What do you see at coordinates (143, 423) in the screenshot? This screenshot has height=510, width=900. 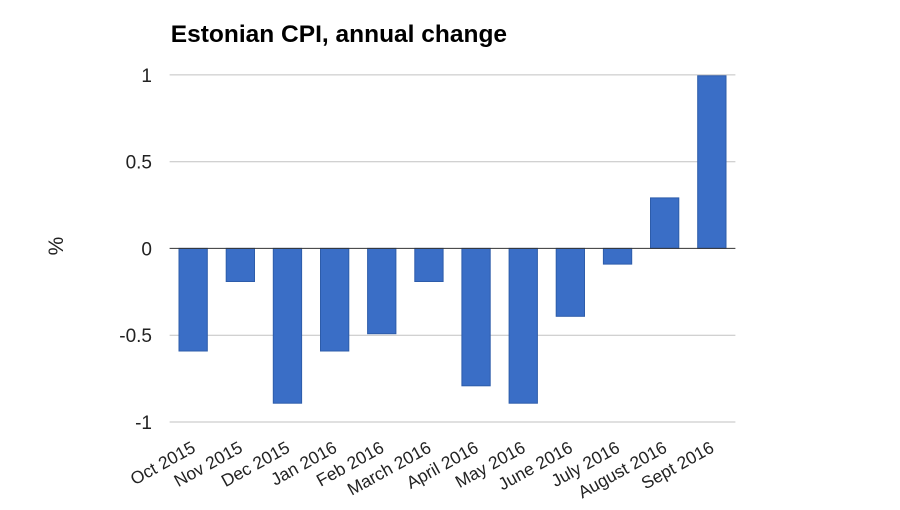 I see `svg-text: -1` at bounding box center [143, 423].